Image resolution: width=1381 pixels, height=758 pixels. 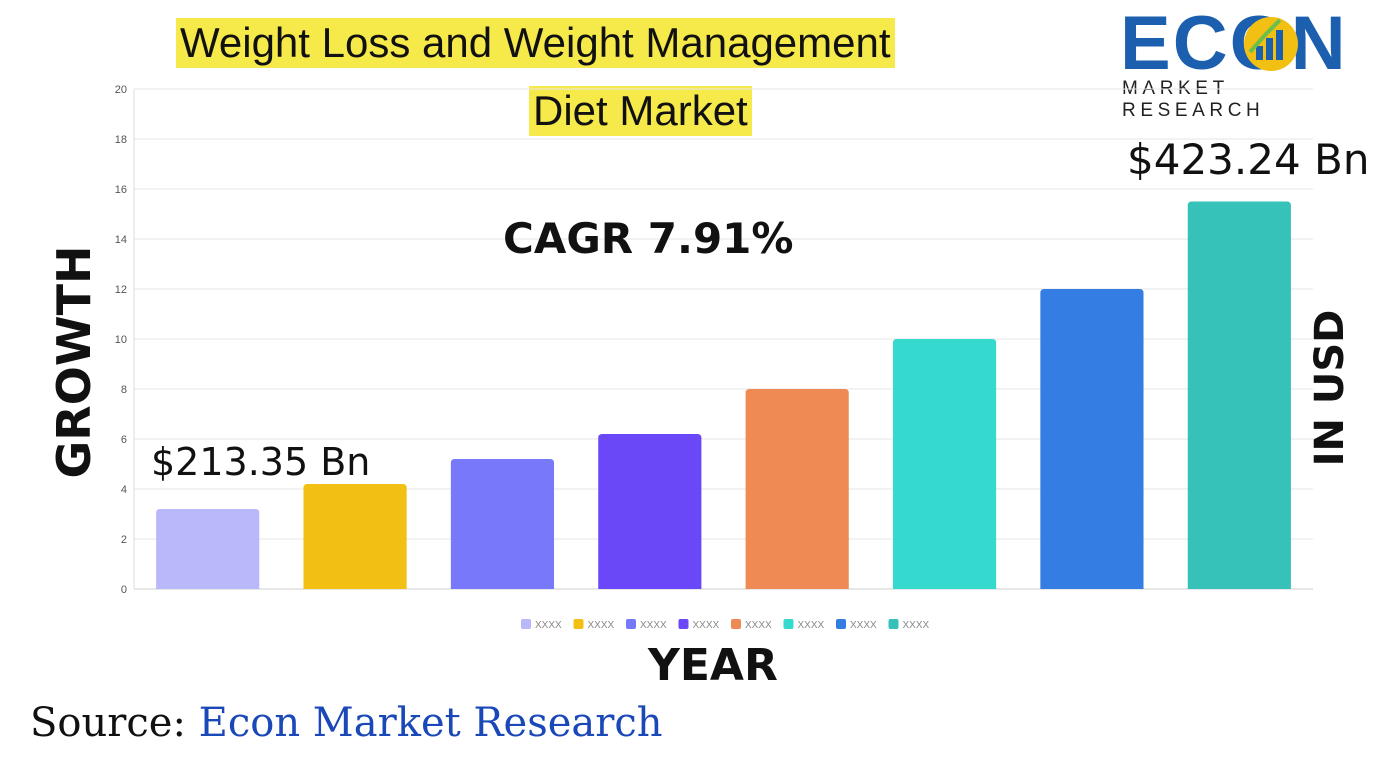 I want to click on y-tick-label: 16, so click(x=121, y=190).